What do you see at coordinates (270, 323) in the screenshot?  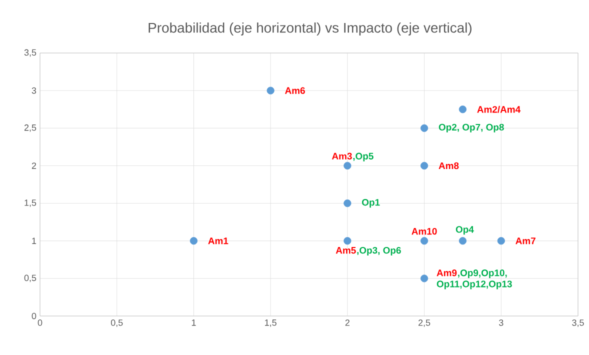 I see `x-tick-label: 1,5` at bounding box center [270, 323].